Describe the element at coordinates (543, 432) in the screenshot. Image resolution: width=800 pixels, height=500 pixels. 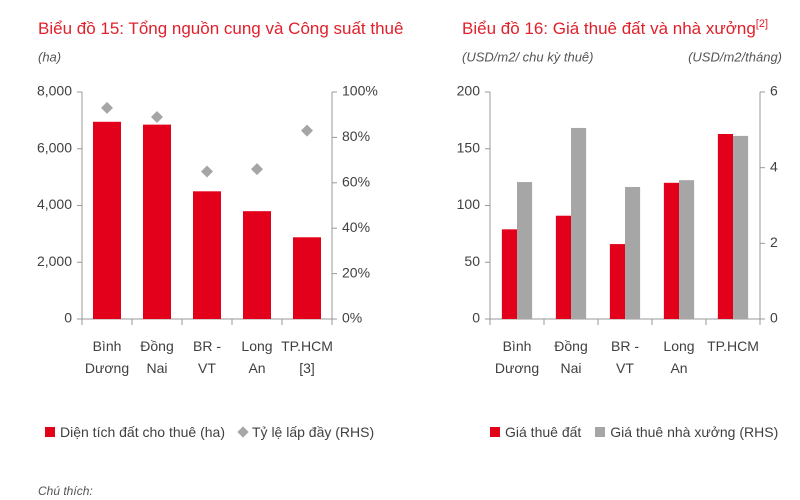
I see `legend-label: Giá thuê đất` at that location.